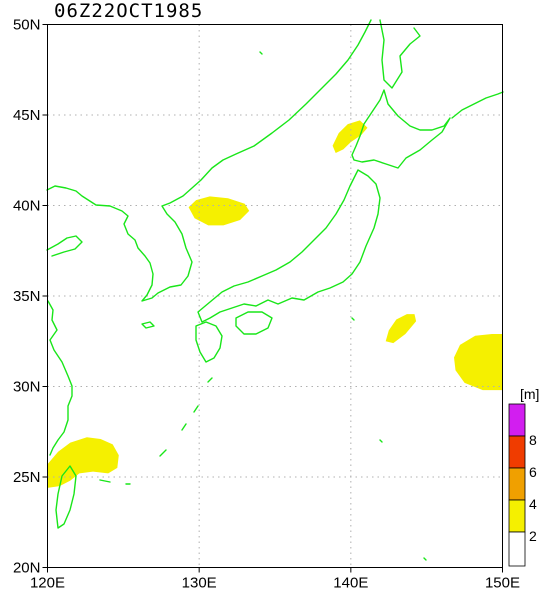 Image resolution: width=551 pixels, height=594 pixels. Describe the element at coordinates (27, 115) in the screenshot. I see `lat-tick-label: 45N` at that location.